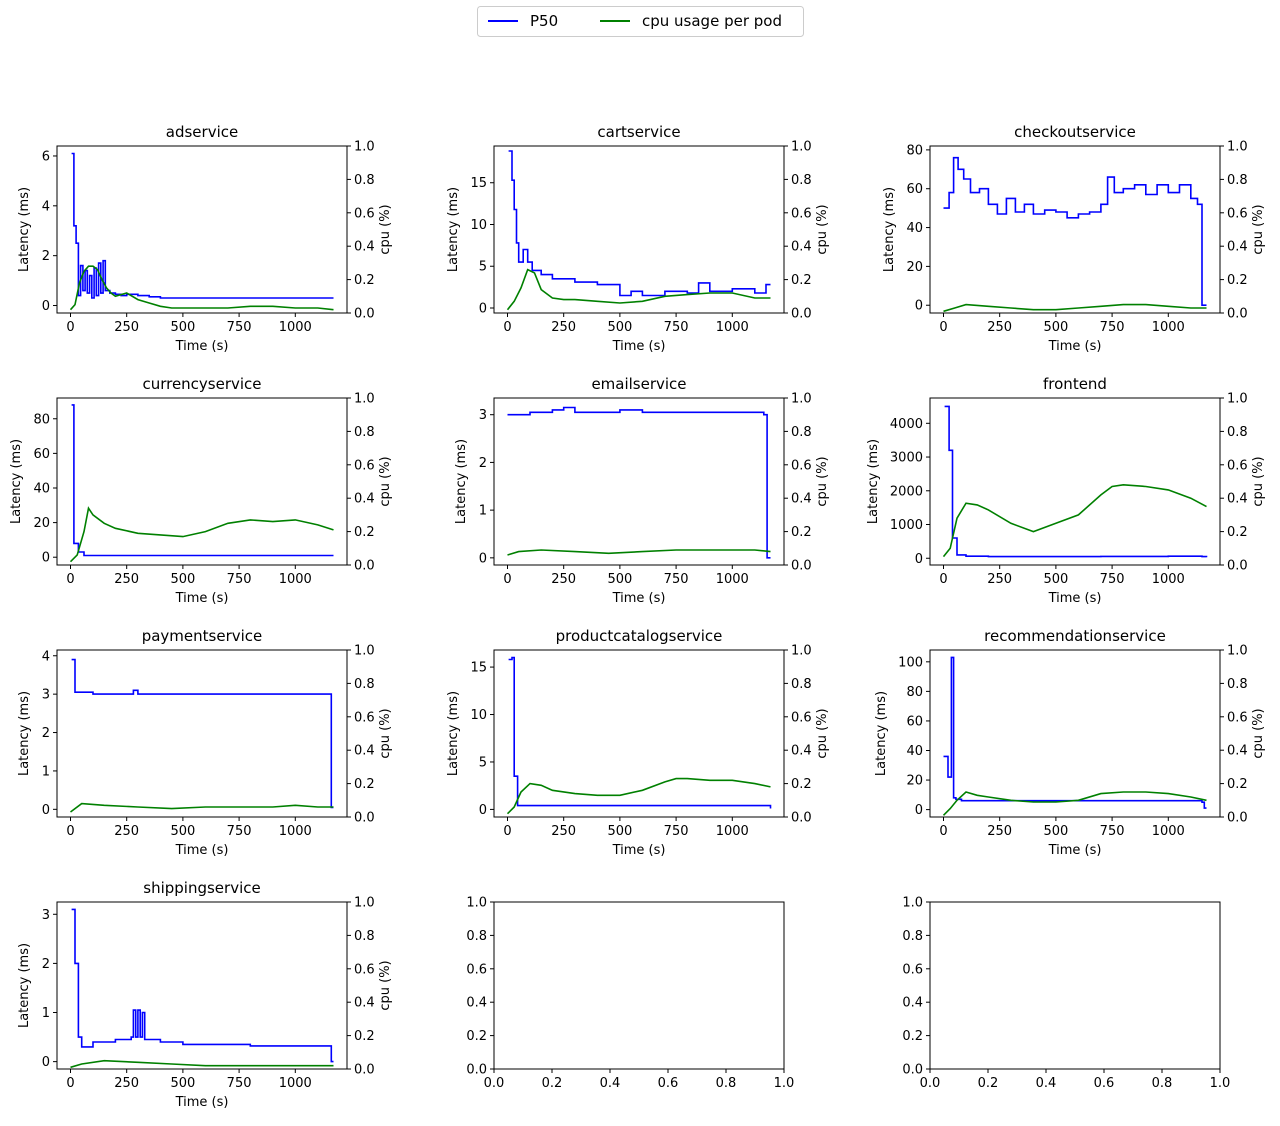  I want to click on y-tick-label: 2, so click(46, 964).